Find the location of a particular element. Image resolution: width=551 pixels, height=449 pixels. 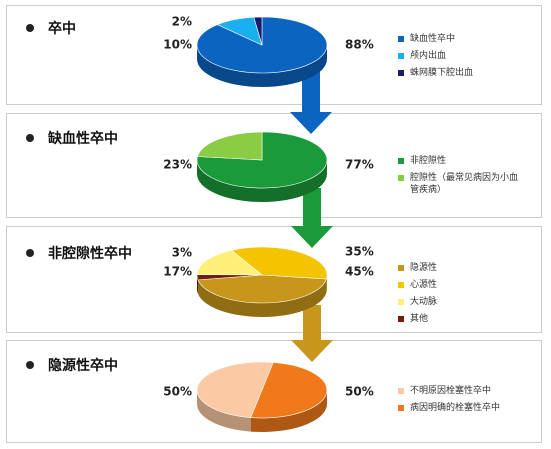

value-label: 77% is located at coordinates (359, 165).